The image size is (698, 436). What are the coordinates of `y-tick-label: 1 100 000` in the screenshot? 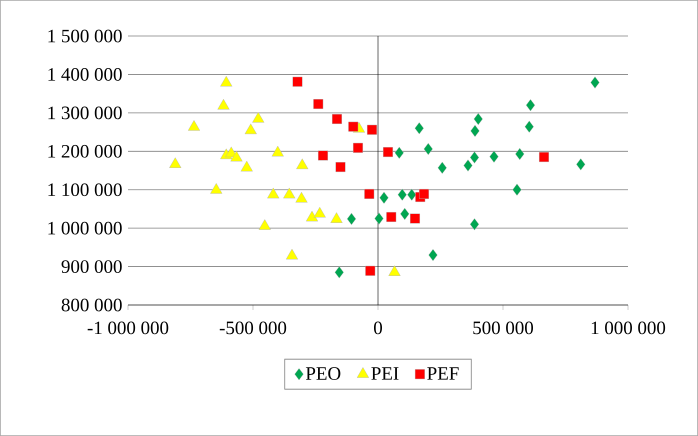 It's located at (85, 189).